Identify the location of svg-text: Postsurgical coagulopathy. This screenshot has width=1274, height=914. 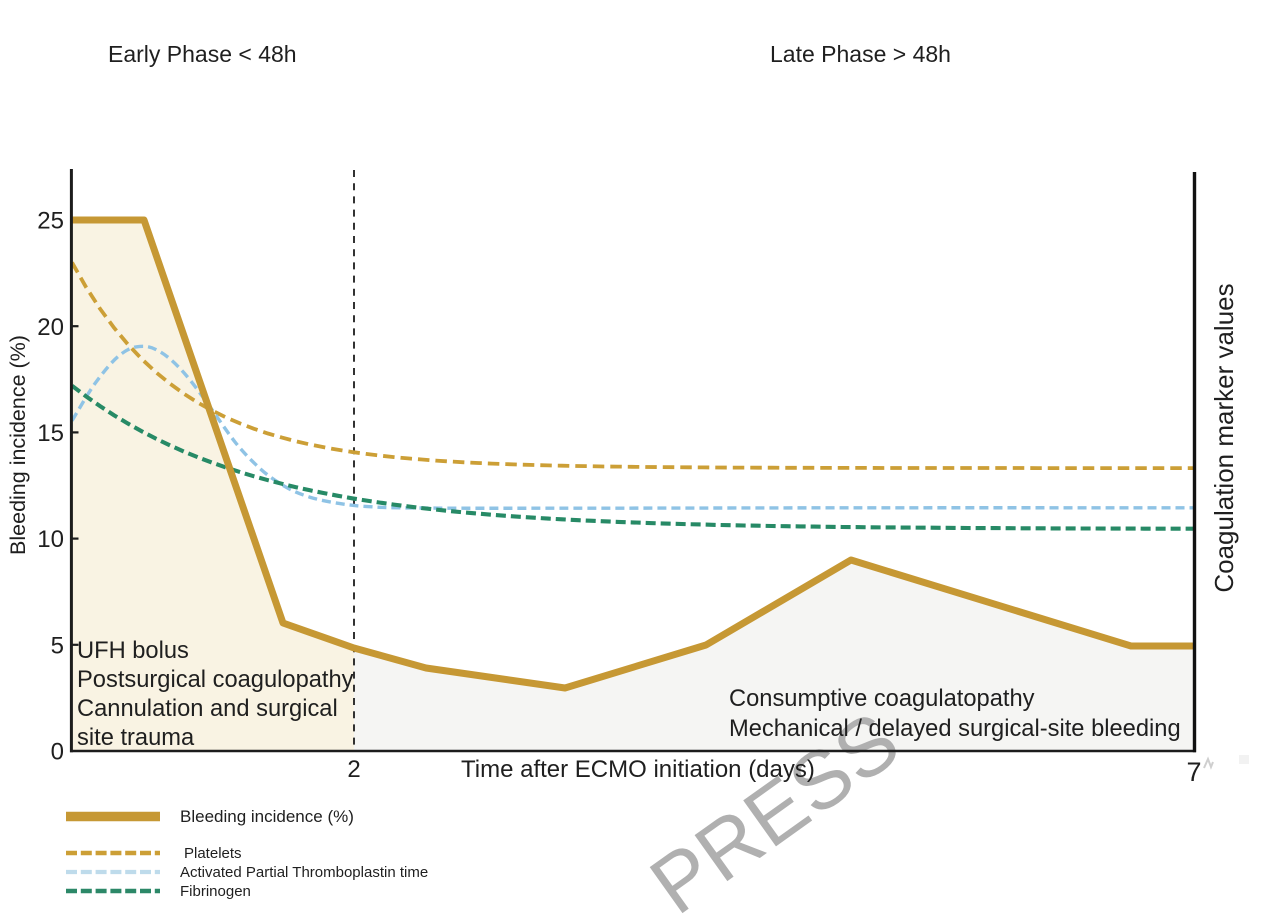
(215, 680).